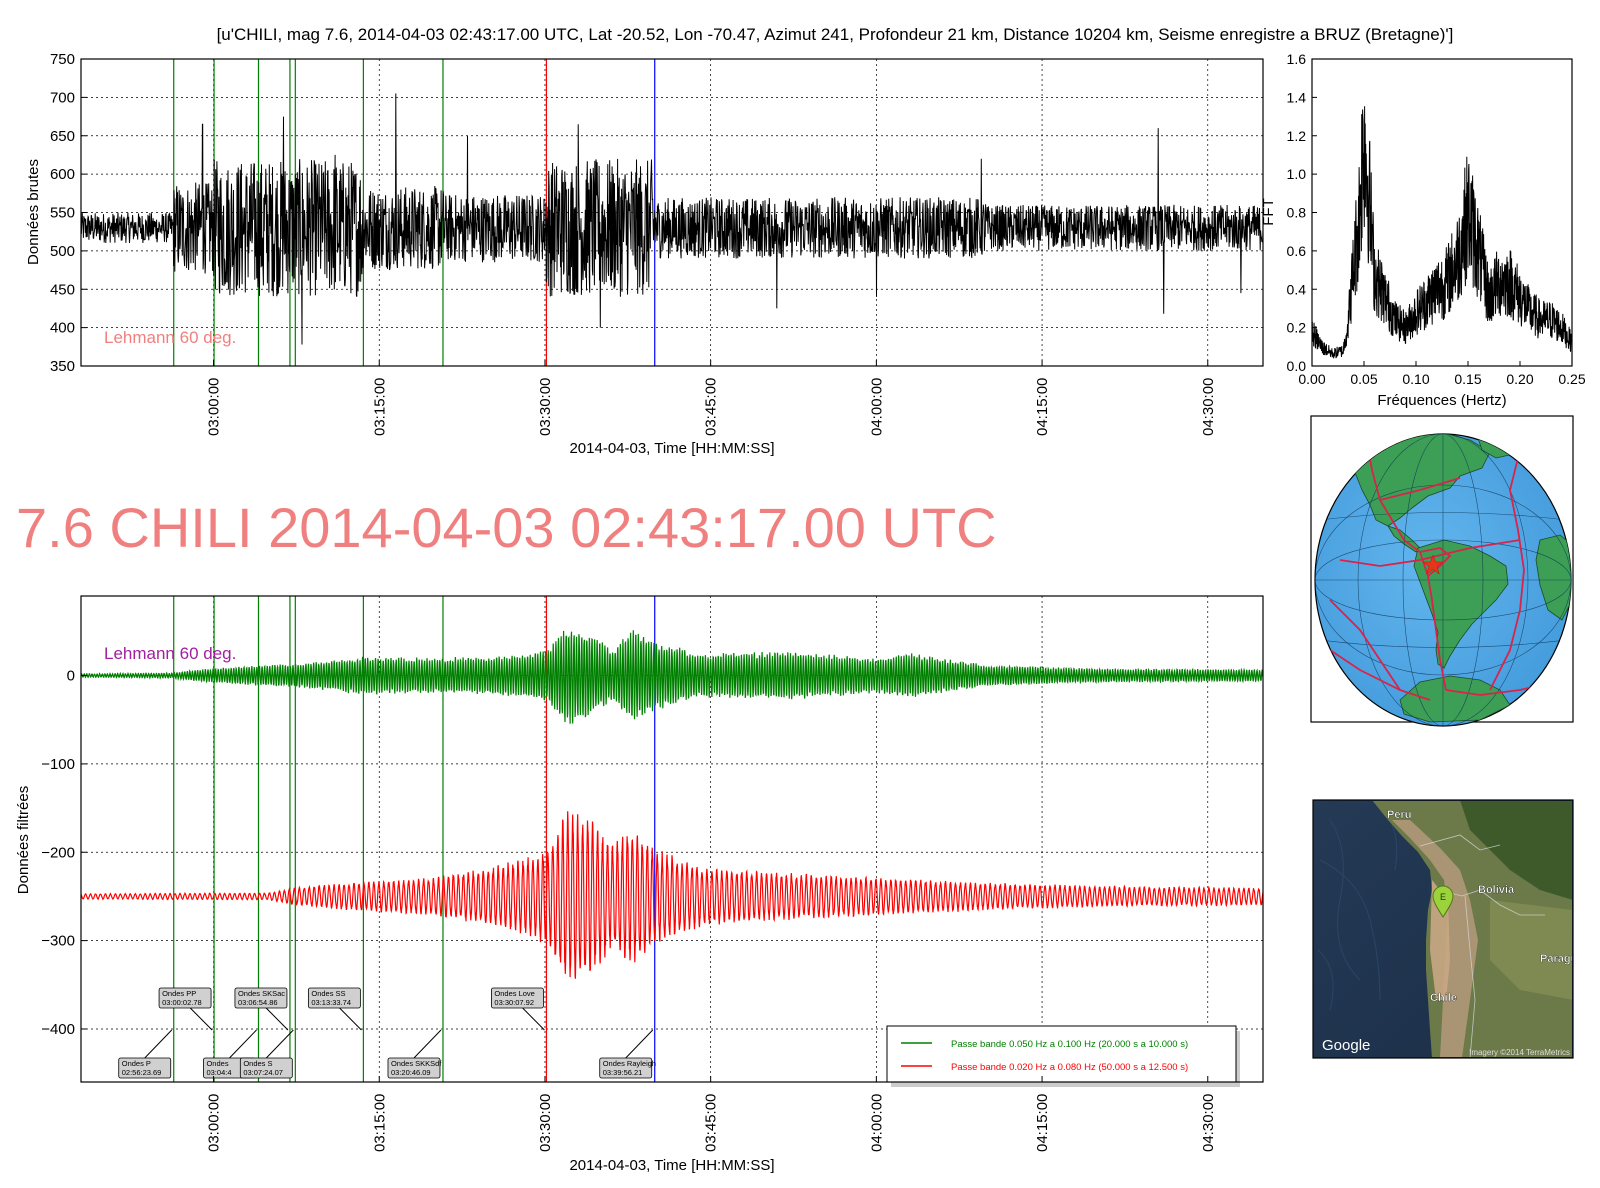 This screenshot has width=1600, height=1188. I want to click on fft-y-tick-label: 0.8, so click(1297, 213).